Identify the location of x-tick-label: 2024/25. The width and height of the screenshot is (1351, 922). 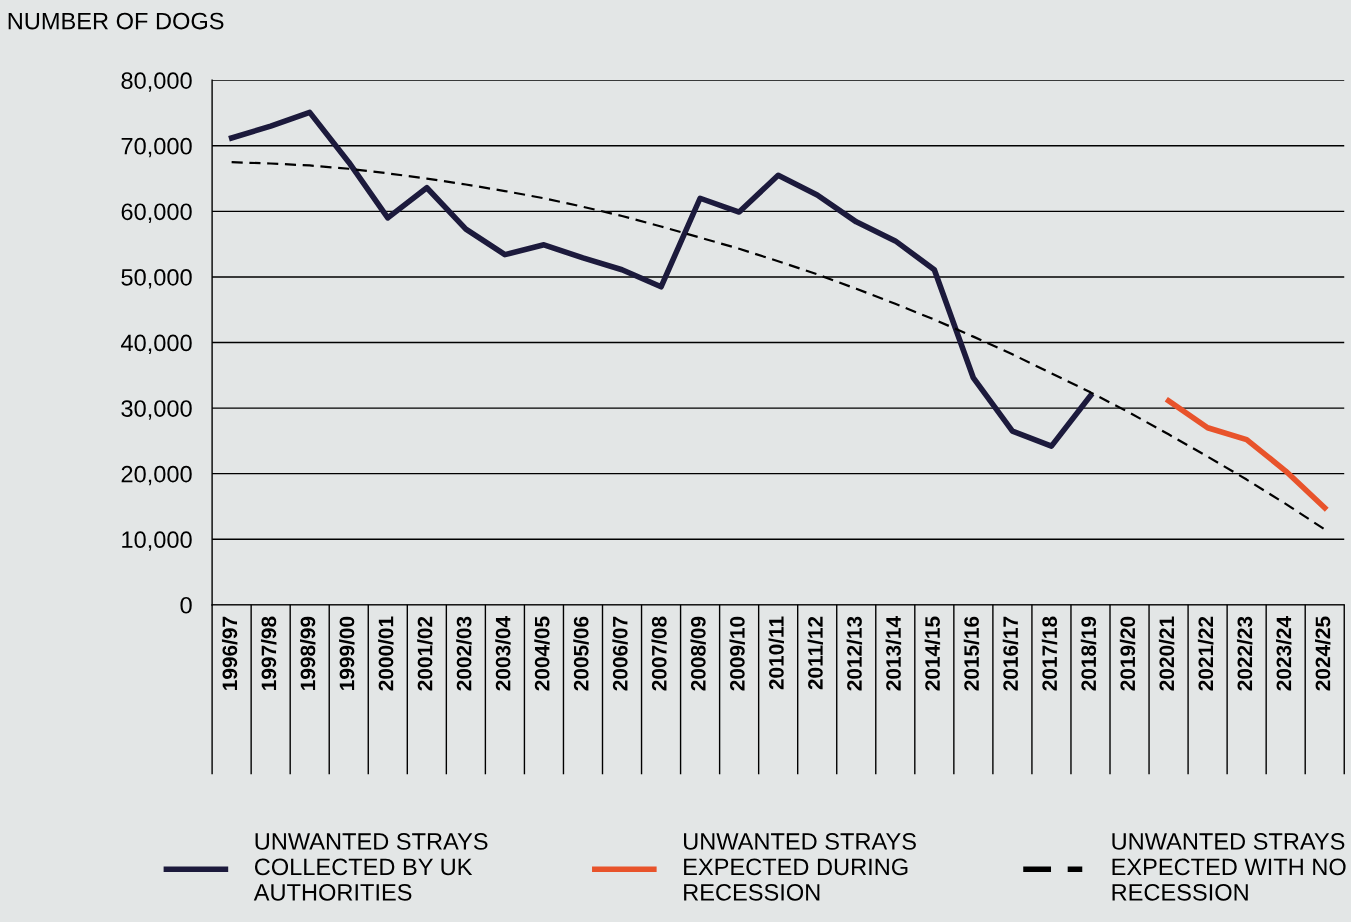
(1323, 653).